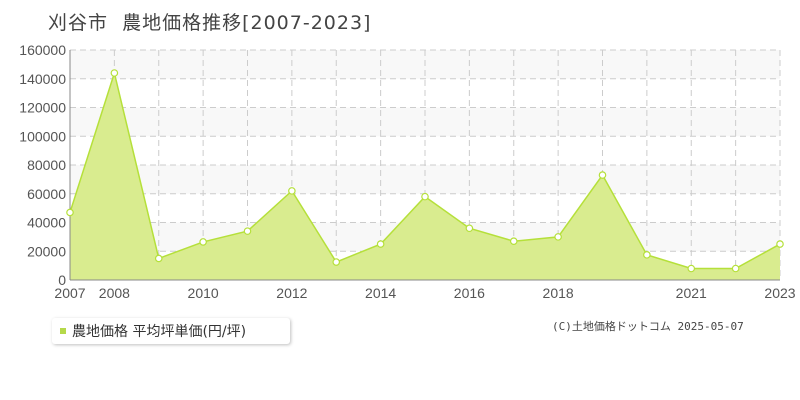 Image resolution: width=800 pixels, height=400 pixels. I want to click on legend: 農地価格 平均坪単価(円/坪), so click(171, 331).